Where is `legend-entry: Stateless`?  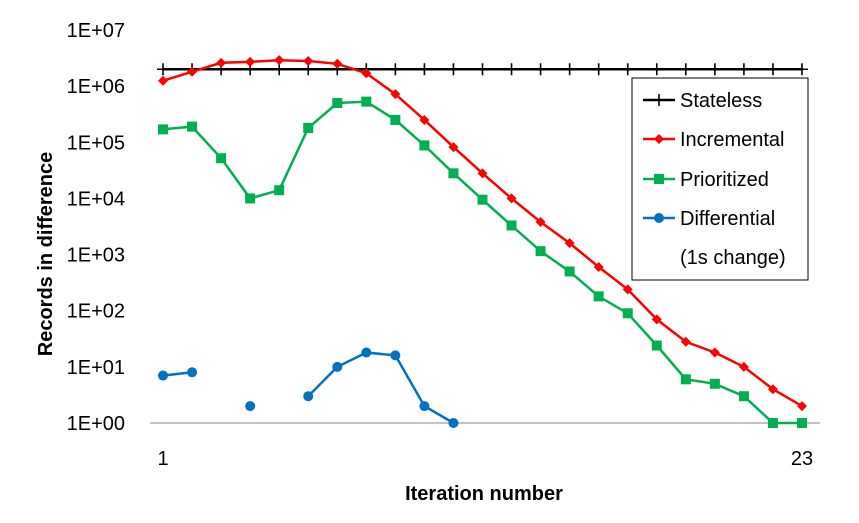 legend-entry: Stateless is located at coordinates (702, 101).